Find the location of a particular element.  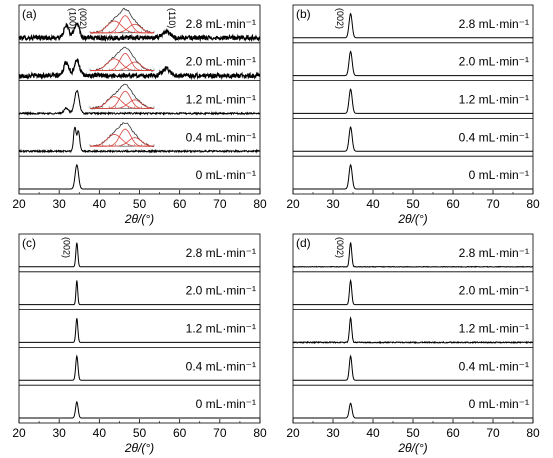

peak-index-label: (100) is located at coordinates (72, 18).